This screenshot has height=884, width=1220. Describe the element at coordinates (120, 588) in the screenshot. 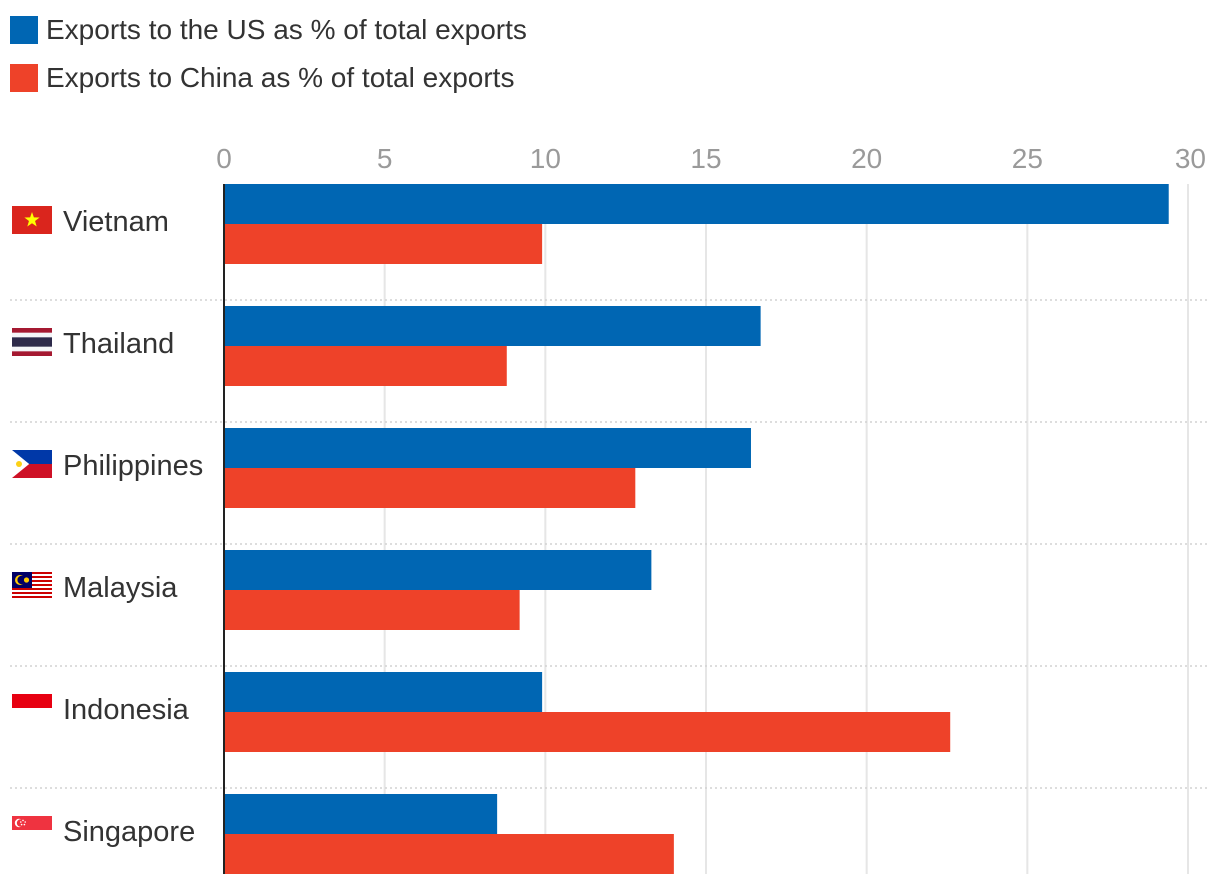

I see `category-label-malaysia: Malaysia` at that location.